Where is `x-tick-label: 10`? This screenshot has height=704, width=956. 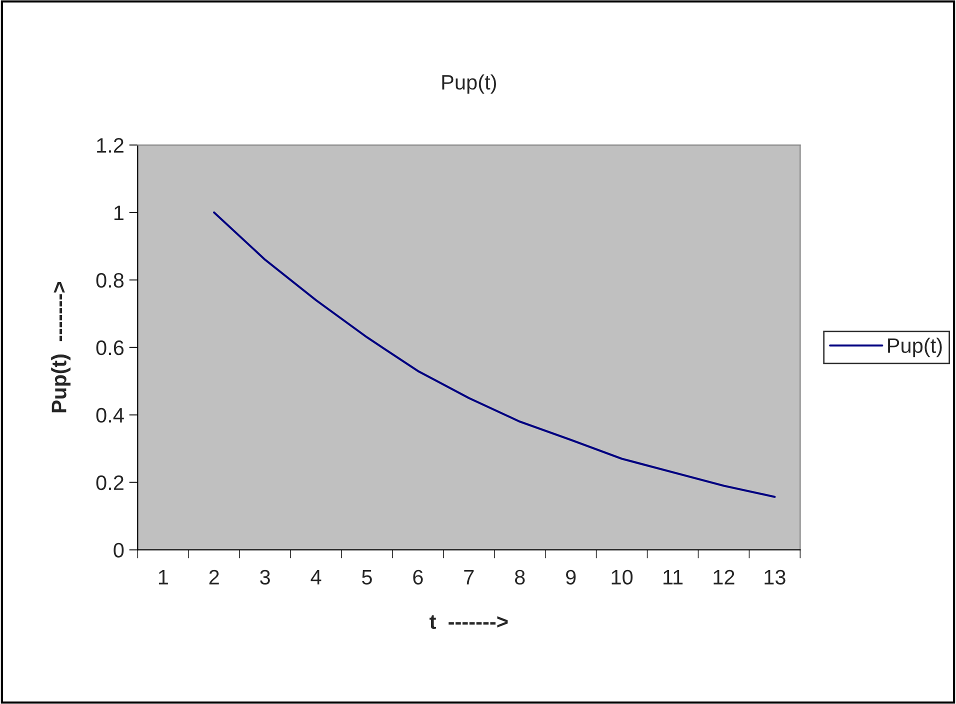 x-tick-label: 10 is located at coordinates (622, 577).